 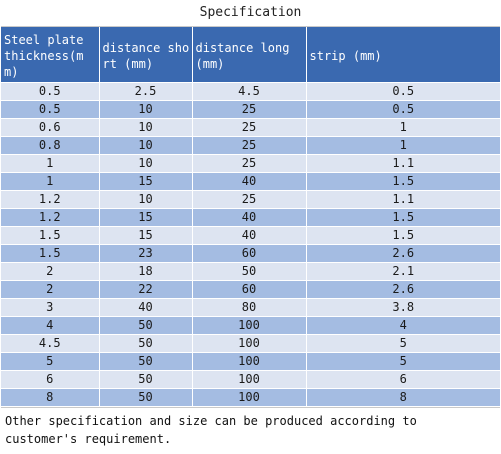 I want to click on cell-distance-long: 4.5, so click(x=249, y=91).